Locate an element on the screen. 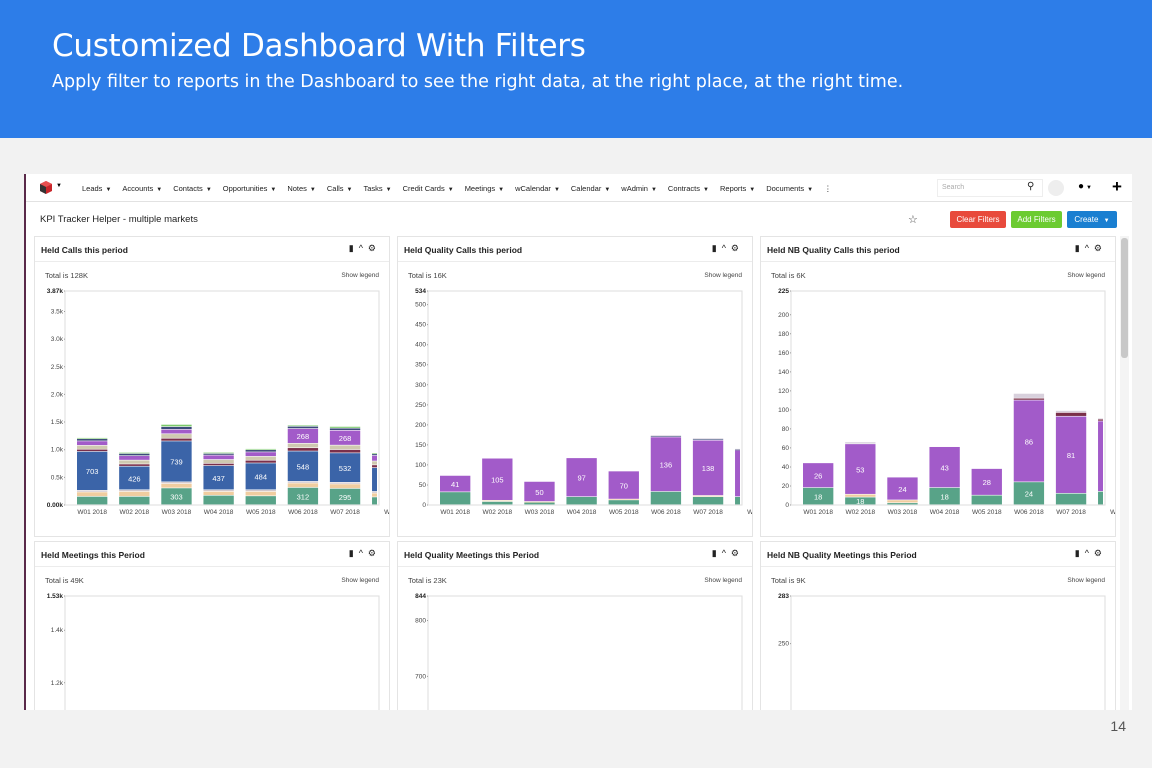 The image size is (1152, 768). nav-item-label: Tasks is located at coordinates (373, 188).